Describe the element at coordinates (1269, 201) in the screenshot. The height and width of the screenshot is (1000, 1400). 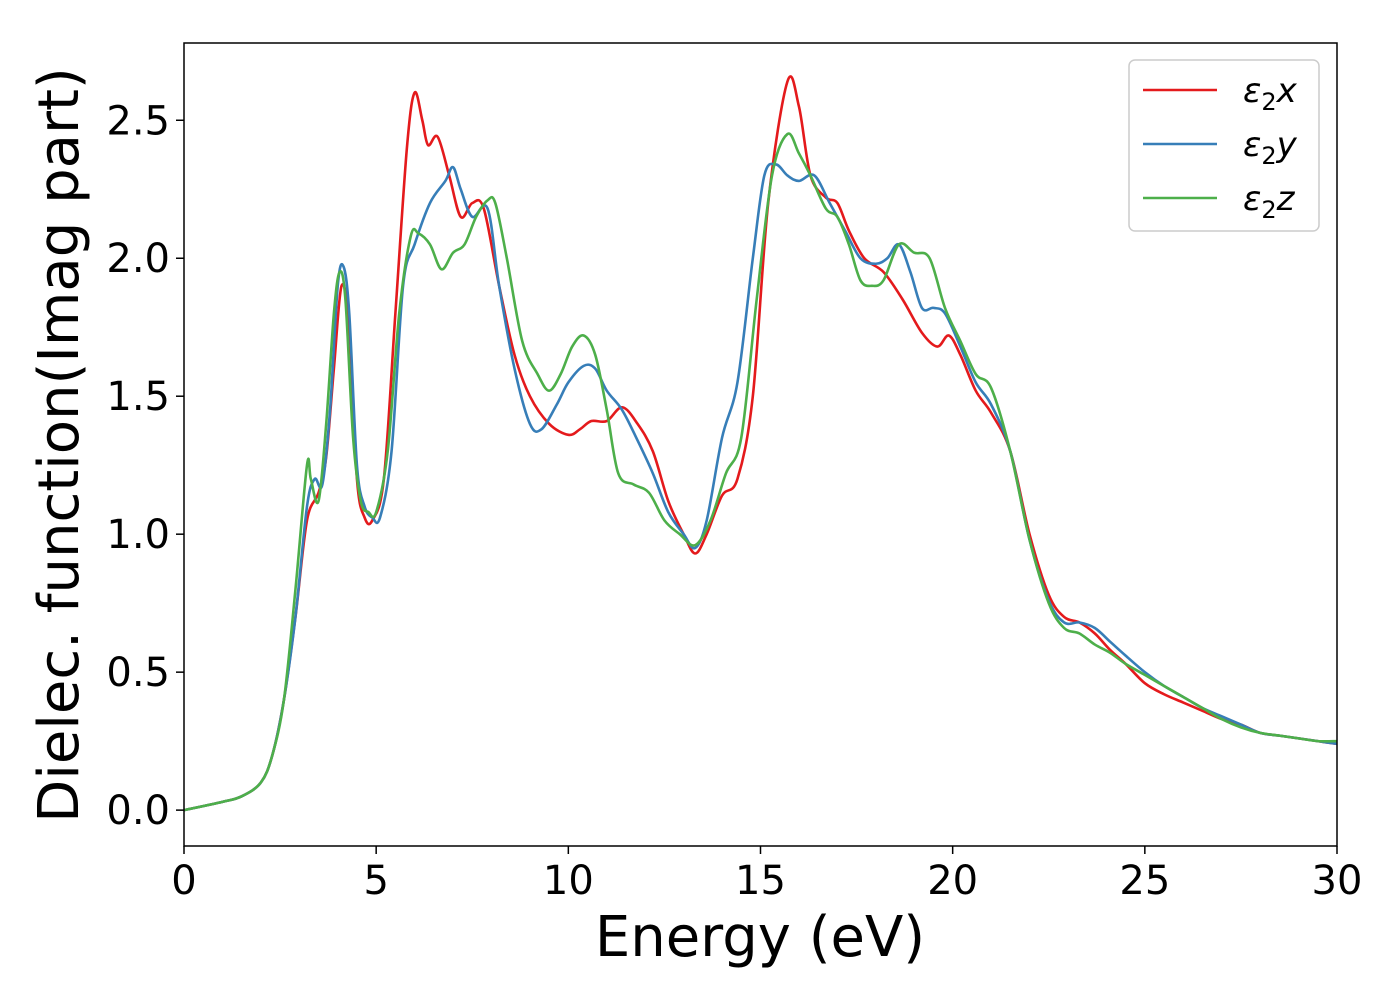
I see `legend-label-z: ε2z` at that location.